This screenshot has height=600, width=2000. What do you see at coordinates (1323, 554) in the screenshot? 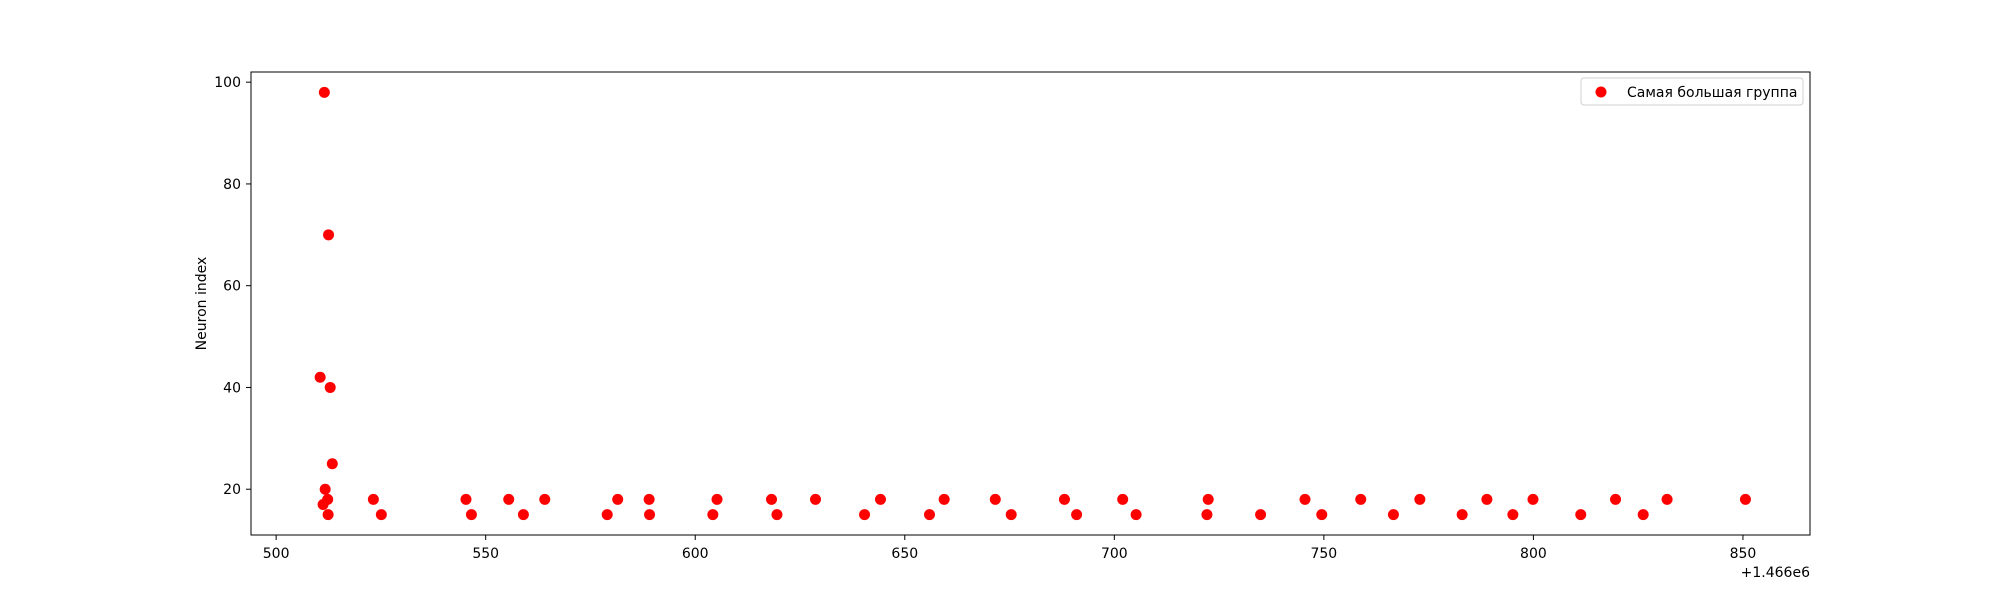
I see `x-tick-label: 750` at bounding box center [1323, 554].